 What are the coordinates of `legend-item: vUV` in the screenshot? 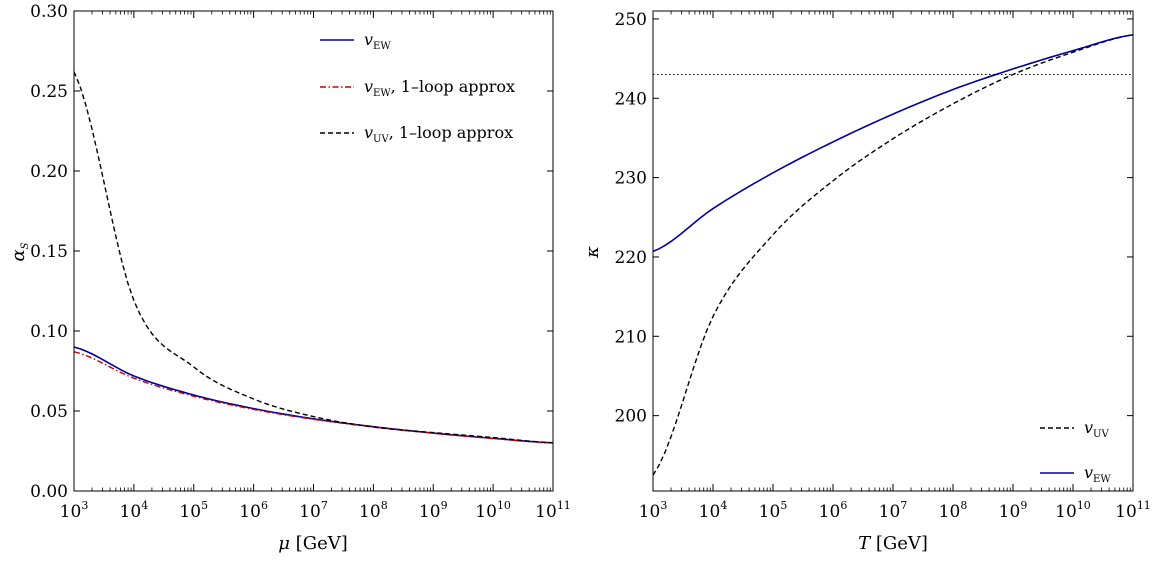 It's located at (1074, 429).